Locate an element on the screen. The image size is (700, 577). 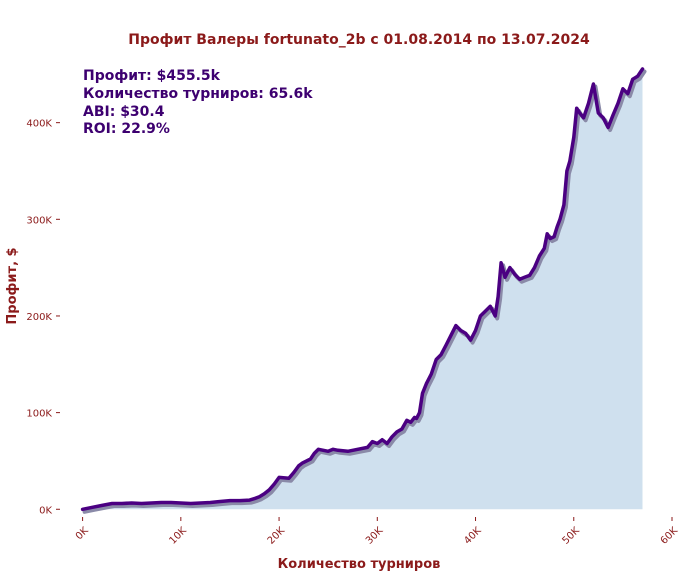
y-tick-label: 0K is located at coordinates (45, 510).